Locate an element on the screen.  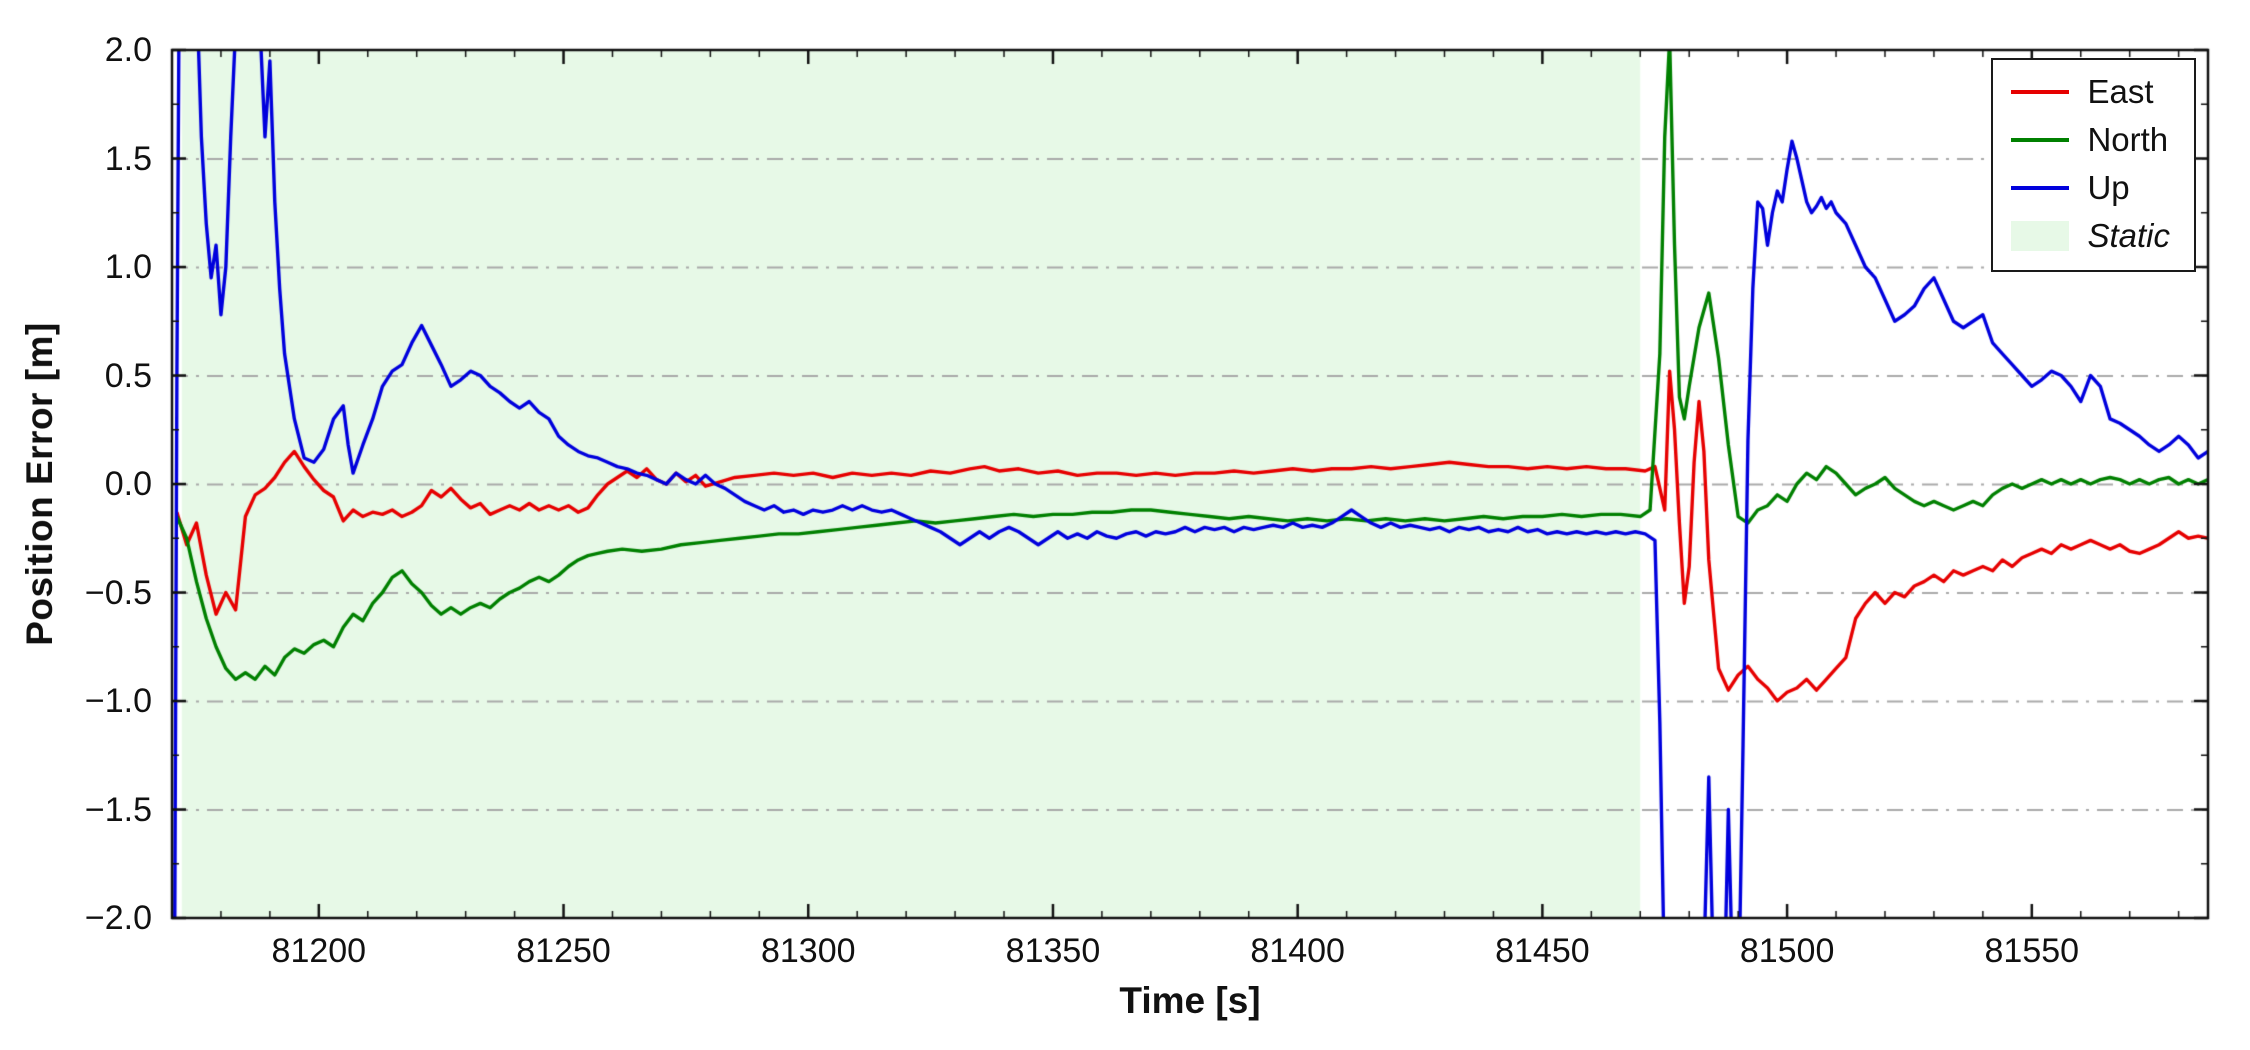
x-tick-label: 81550 is located at coordinates (2032, 951).